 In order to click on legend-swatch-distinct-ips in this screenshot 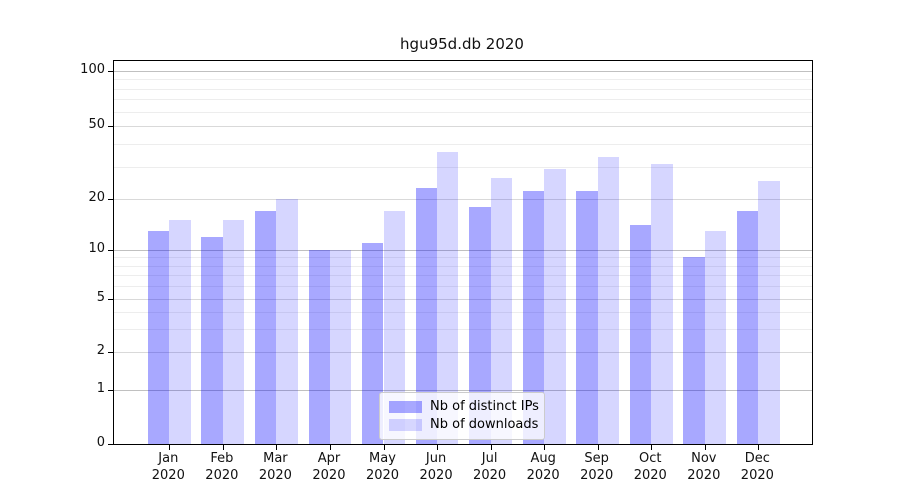, I will do `click(405, 407)`.